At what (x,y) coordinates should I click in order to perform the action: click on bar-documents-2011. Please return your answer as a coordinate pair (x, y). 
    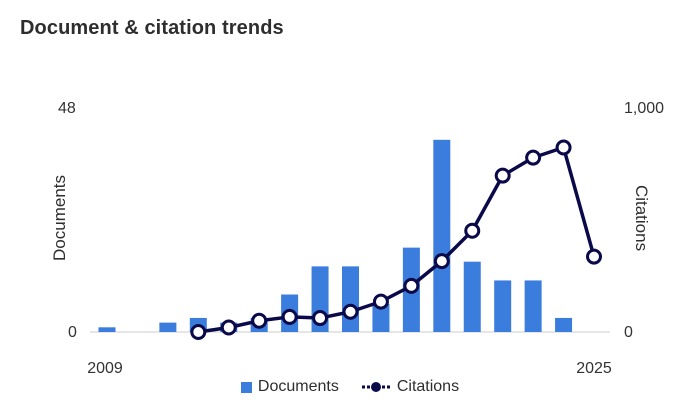
    Looking at the image, I should click on (168, 327).